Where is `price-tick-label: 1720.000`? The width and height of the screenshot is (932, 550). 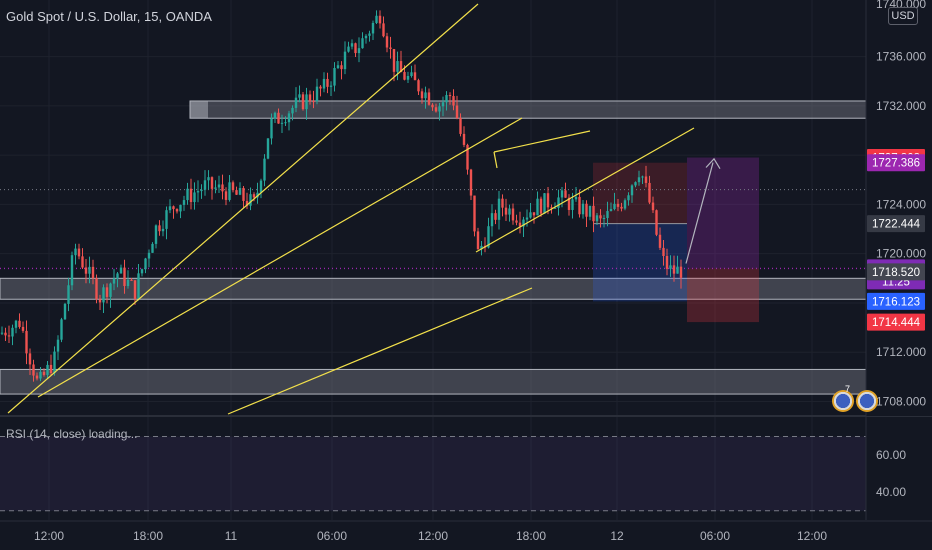
price-tick-label: 1720.000 is located at coordinates (901, 254).